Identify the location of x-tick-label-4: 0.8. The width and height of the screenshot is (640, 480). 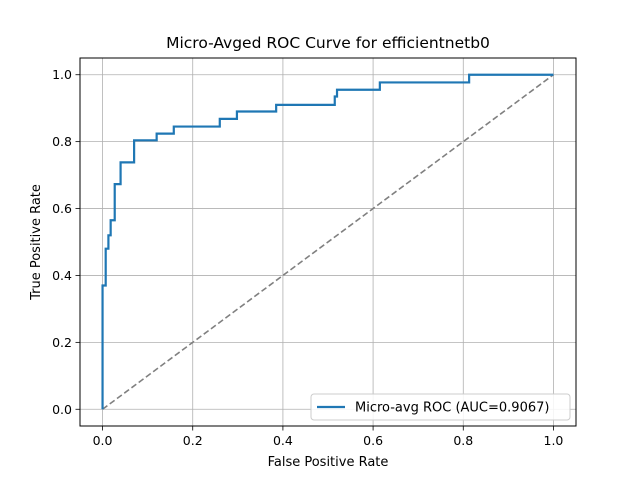
(463, 440).